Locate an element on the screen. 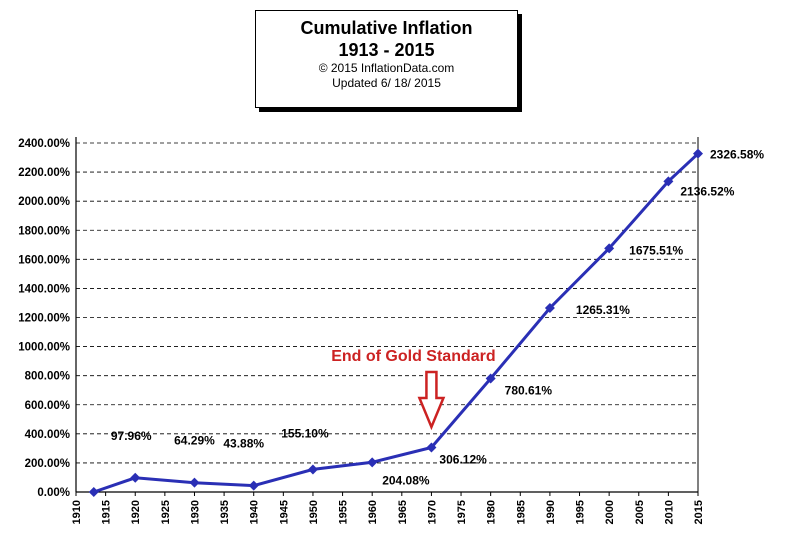  y-tick-label: 1400.00% is located at coordinates (44, 289).